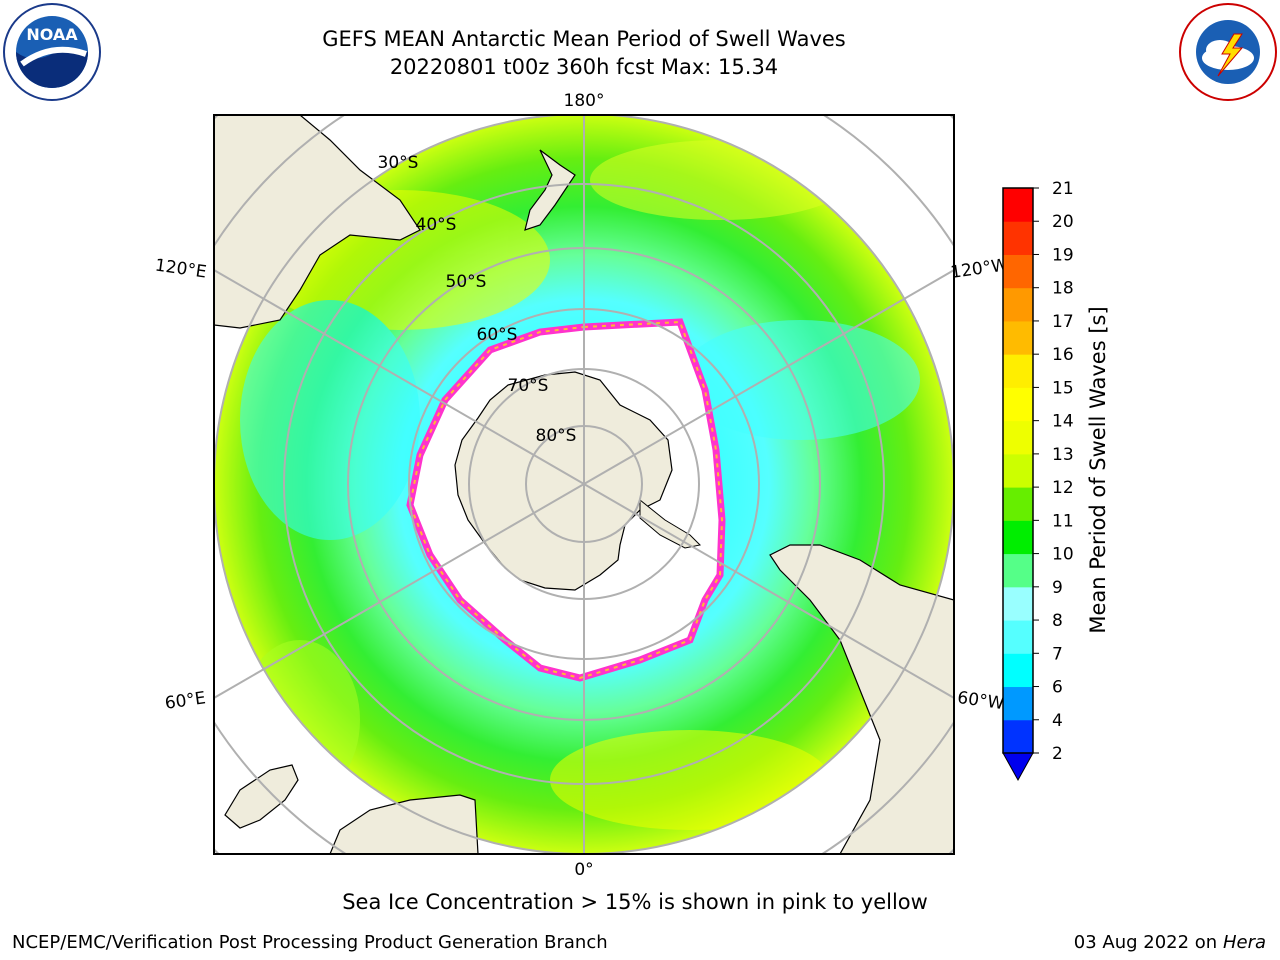 This screenshot has height=960, width=1280. Describe the element at coordinates (1063, 322) in the screenshot. I see `colorbar-tick-label: 17` at that location.